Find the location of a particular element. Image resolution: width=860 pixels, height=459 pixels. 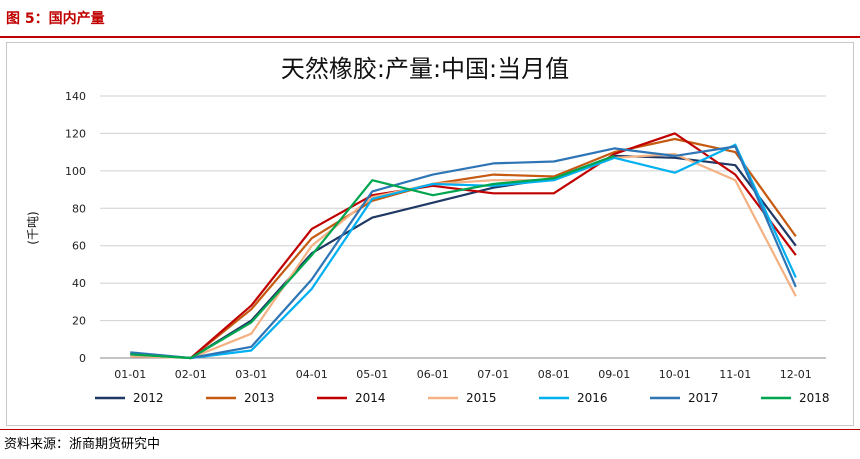

legend-label-2016: 2016 is located at coordinates (592, 398).